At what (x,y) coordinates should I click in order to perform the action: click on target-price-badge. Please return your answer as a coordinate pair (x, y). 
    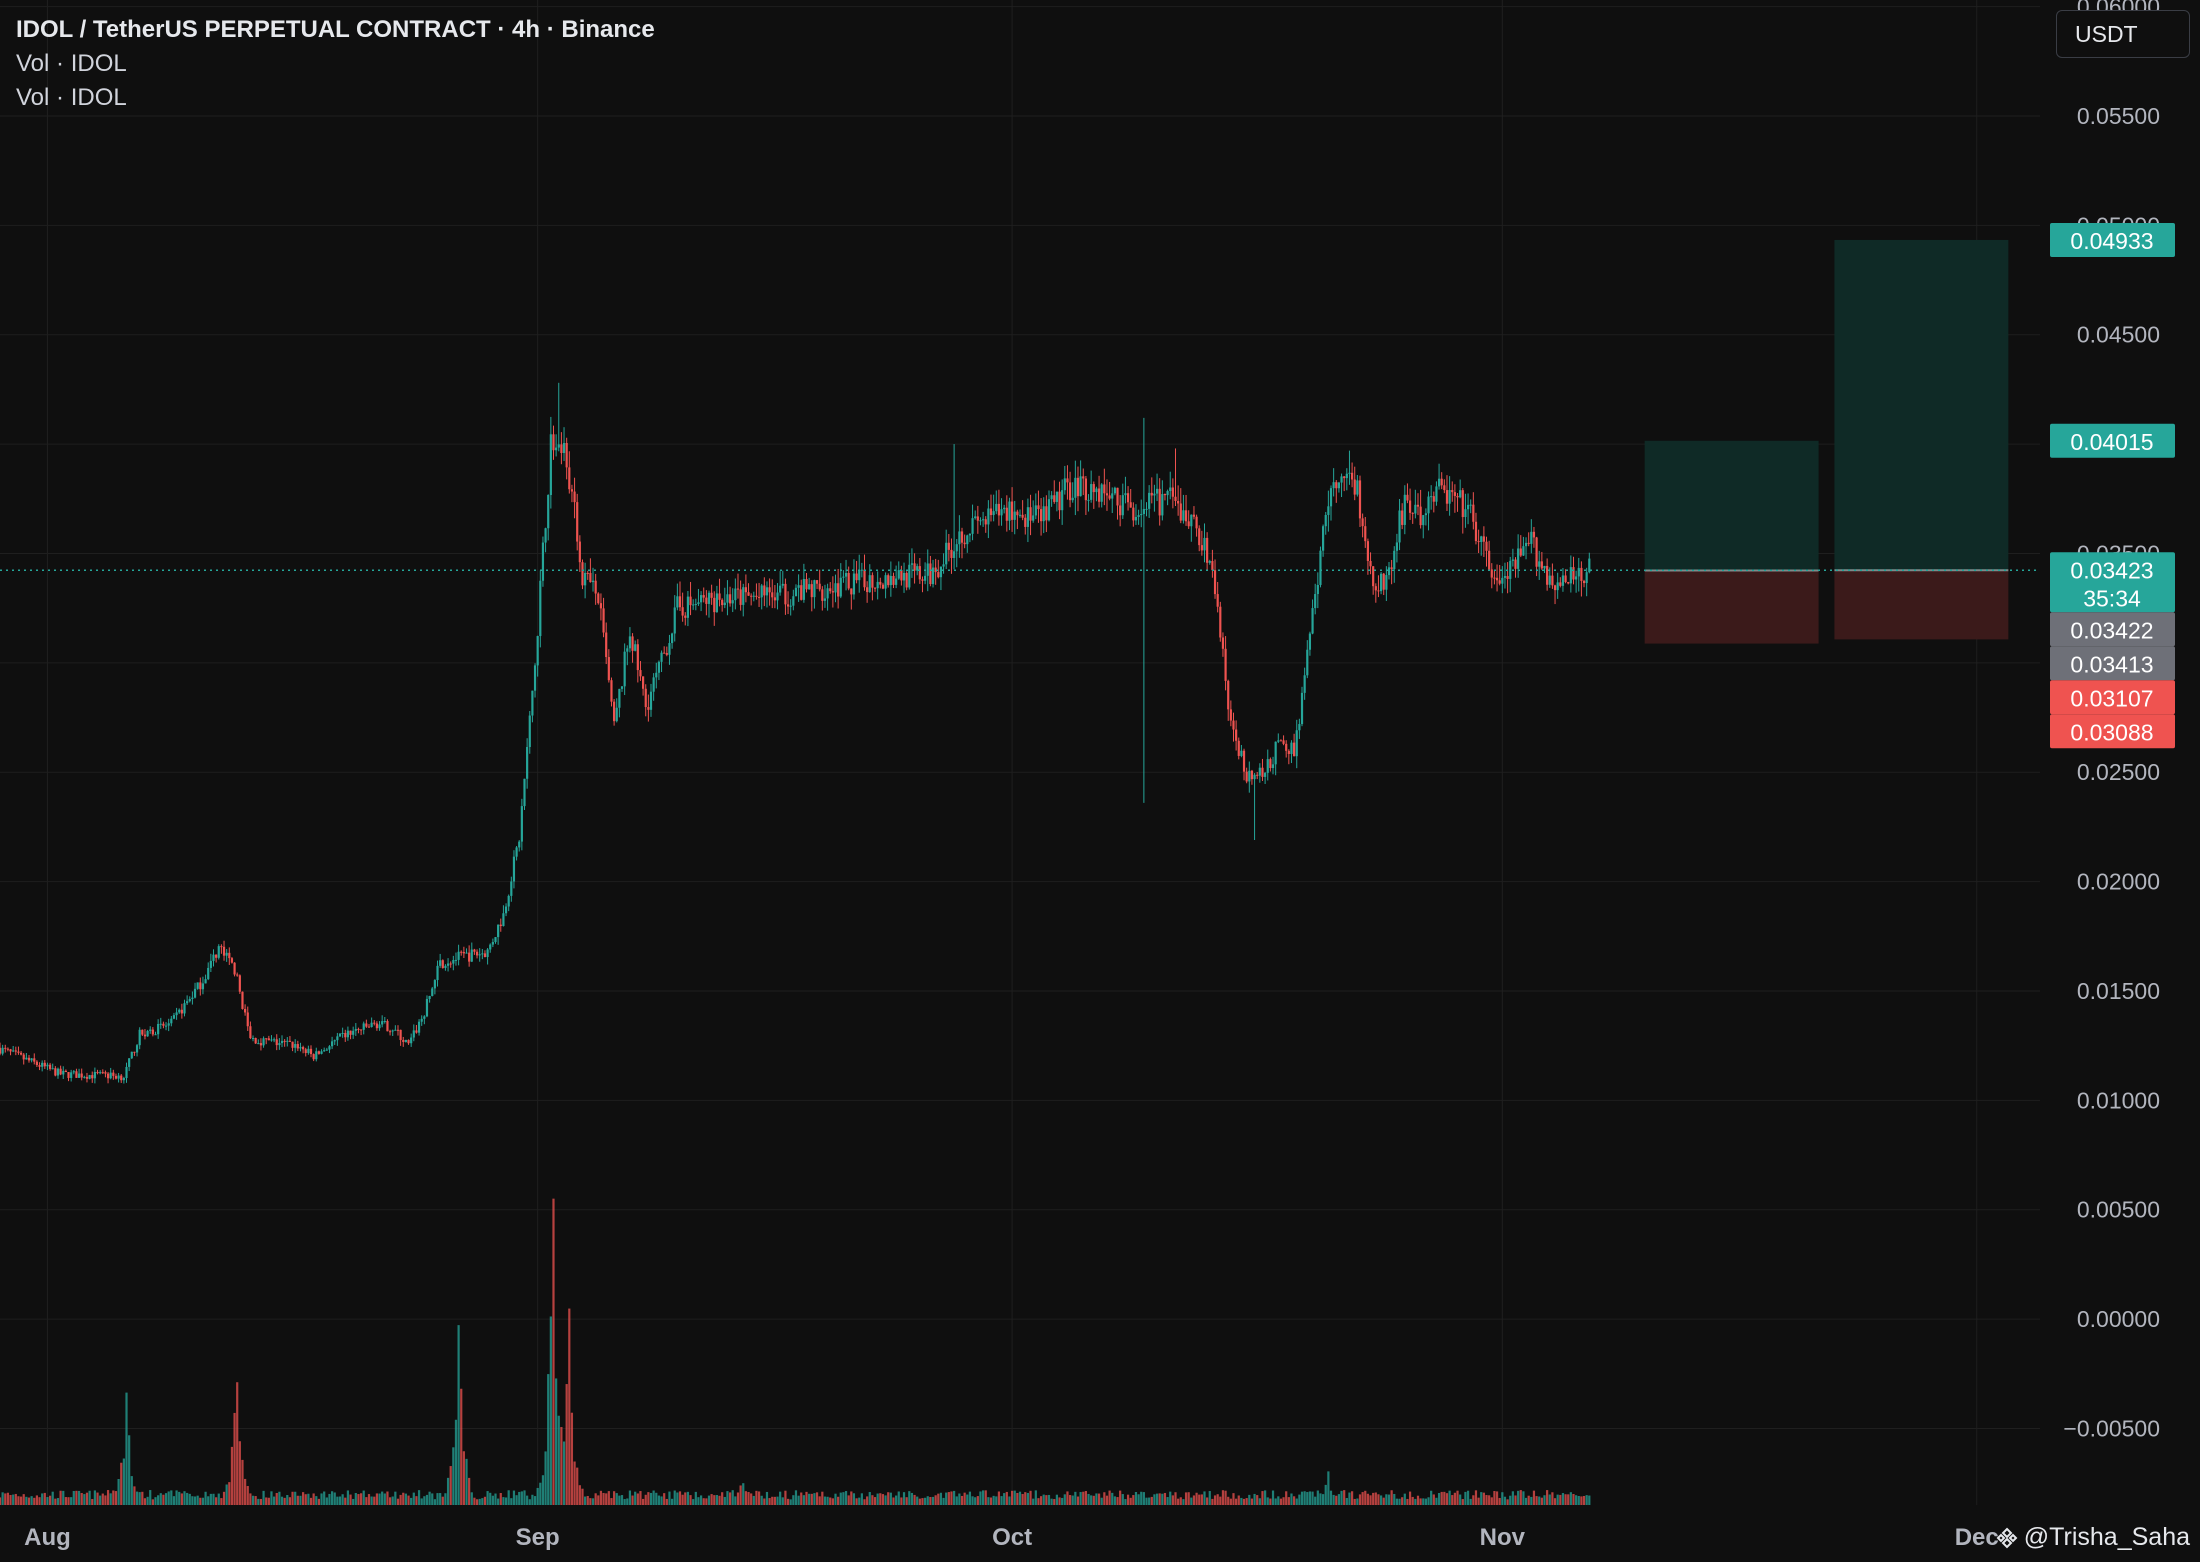
    Looking at the image, I should click on (2112, 239).